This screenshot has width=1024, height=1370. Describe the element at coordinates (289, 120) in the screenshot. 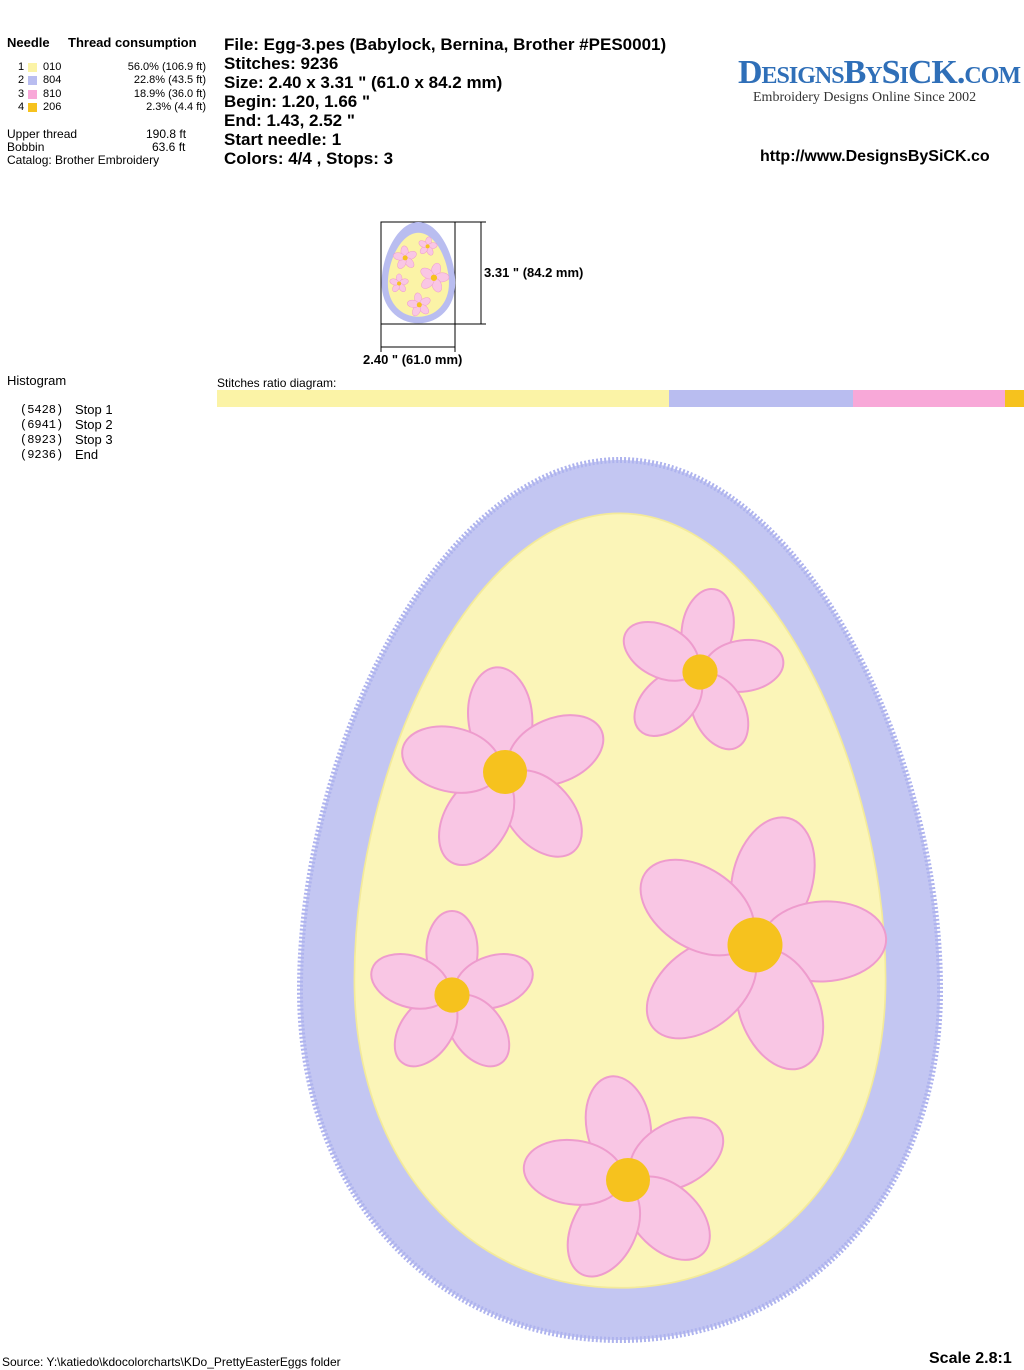

I see `info-line: End: 1.43, 2.52 "` at that location.